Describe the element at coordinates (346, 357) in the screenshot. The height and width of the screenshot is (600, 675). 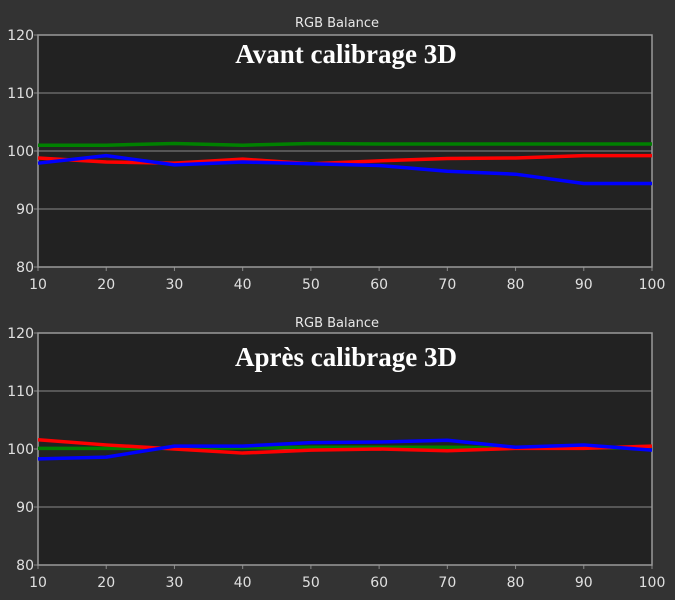
I see `chart-annotation: Après calibrage 3D` at that location.